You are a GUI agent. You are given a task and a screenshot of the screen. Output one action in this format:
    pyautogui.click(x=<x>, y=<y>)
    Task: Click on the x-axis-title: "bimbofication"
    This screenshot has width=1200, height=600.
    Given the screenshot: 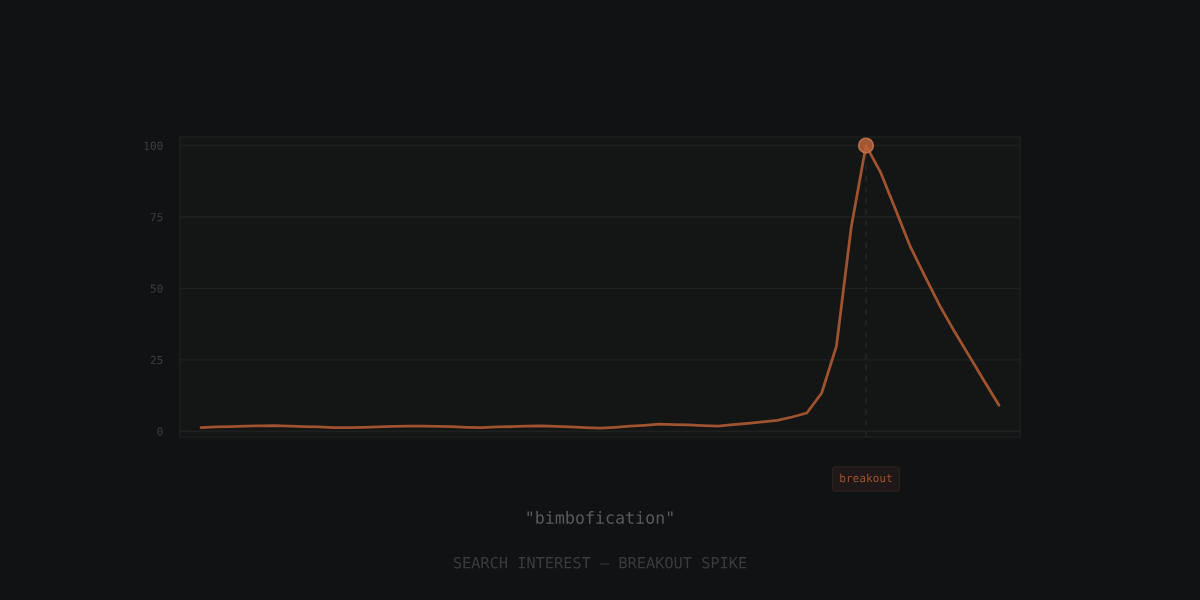 What is the action you would take?
    pyautogui.click(x=600, y=517)
    